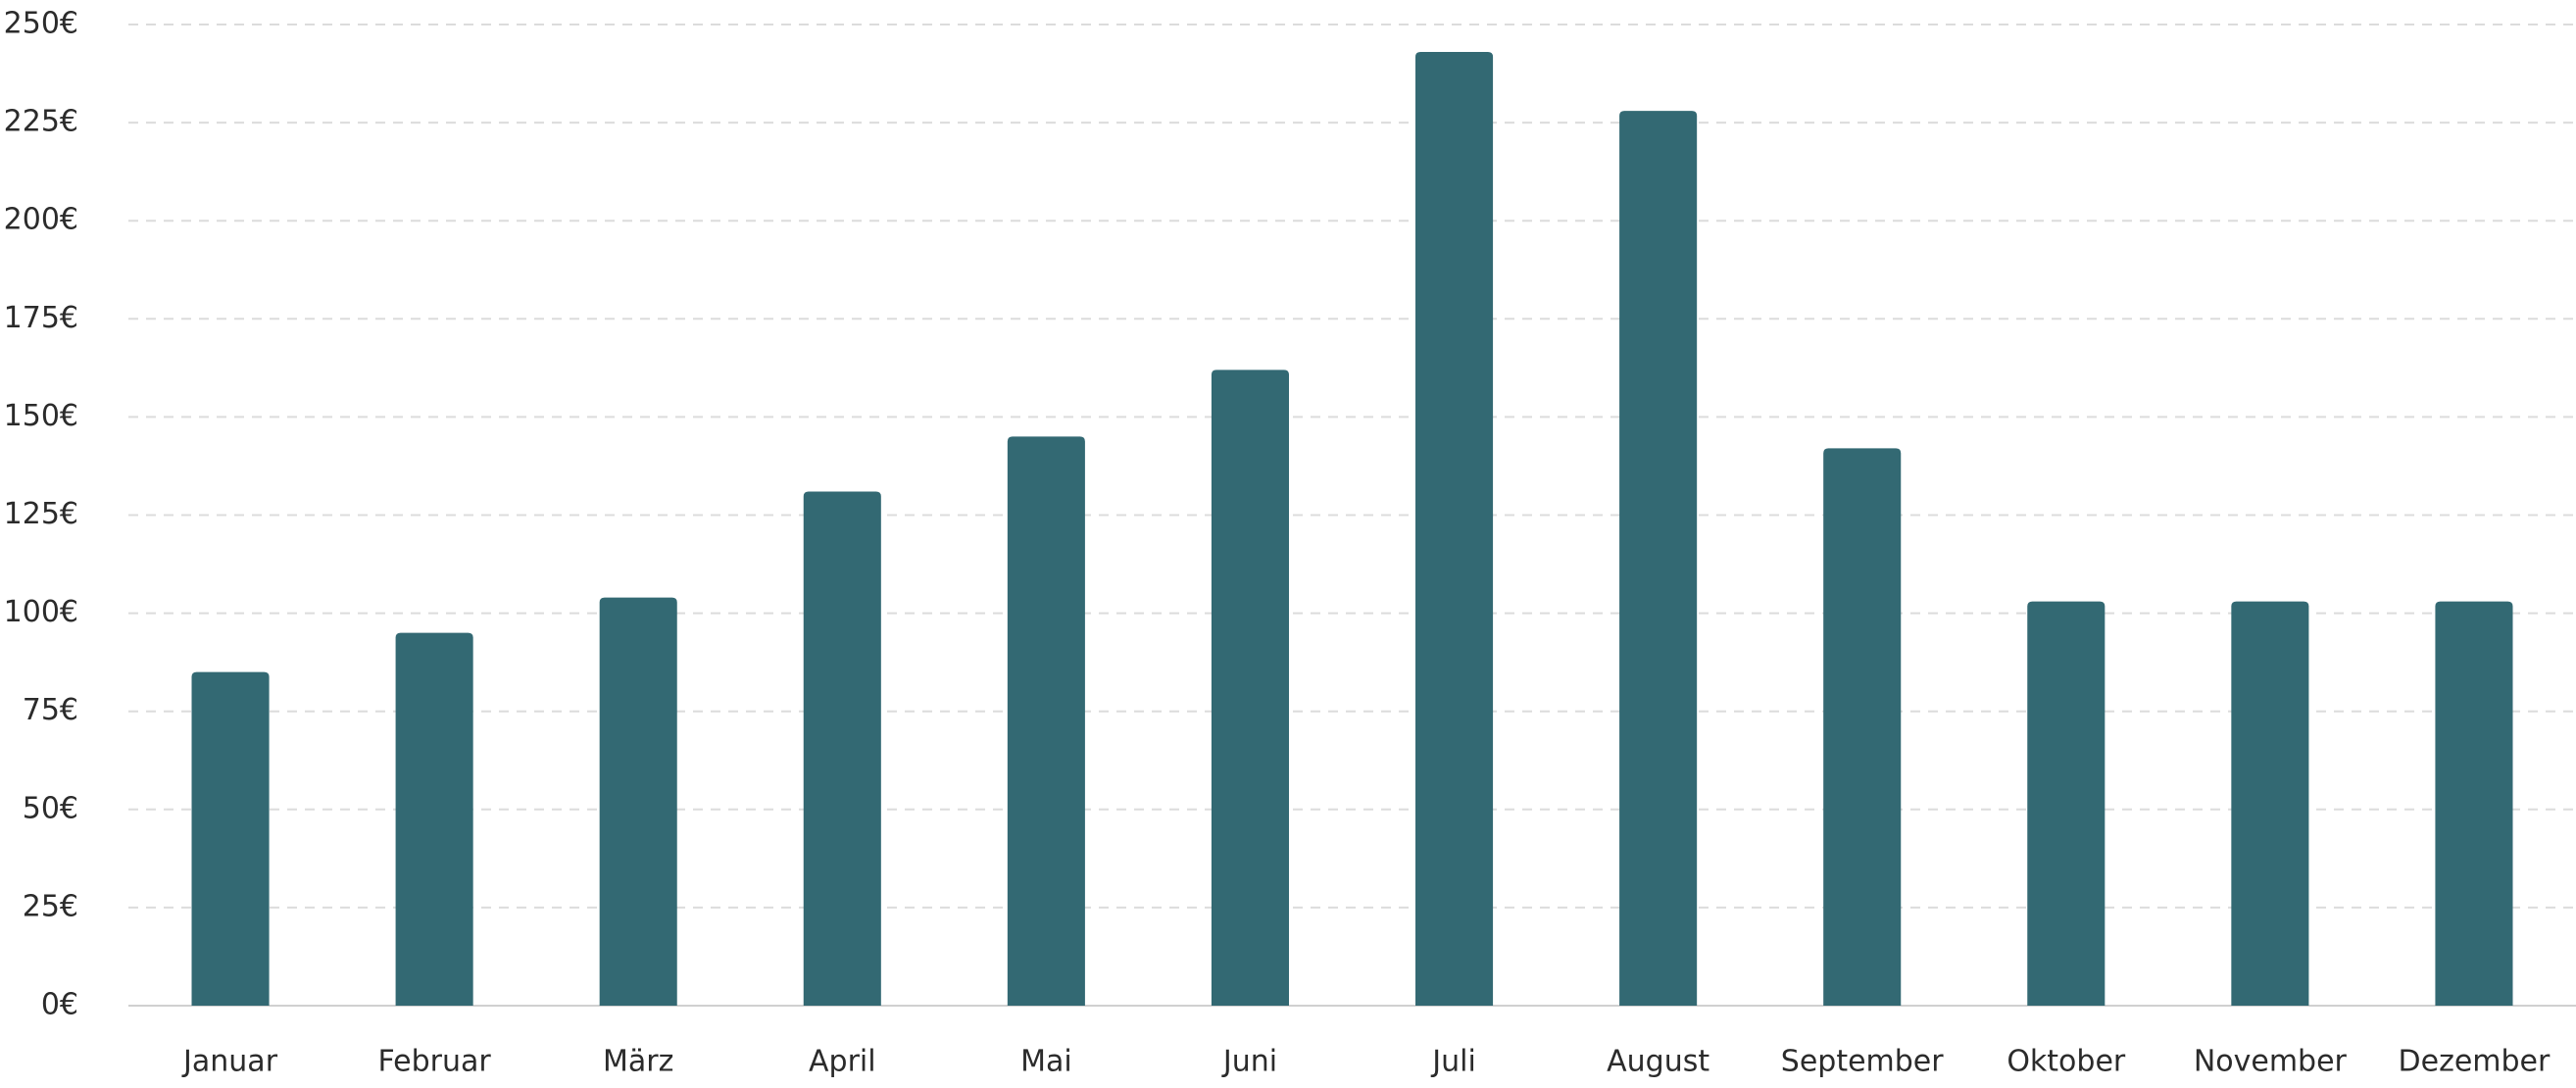 The image size is (2576, 1088). I want to click on x-tick-label: Juni, so click(1249, 1062).